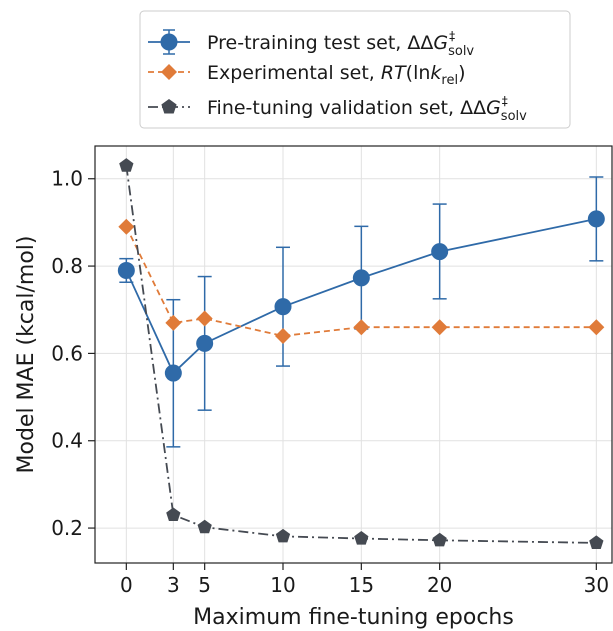 The width and height of the screenshot is (613, 631). I want to click on y-tick-label: 0.4, so click(67, 441).